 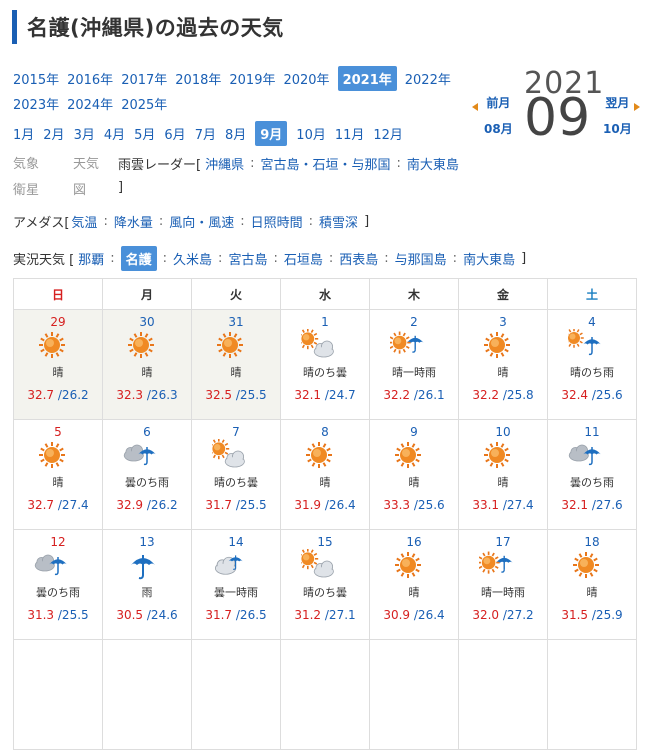 I want to click on current-yonaguni-link: 与那国島, so click(x=421, y=258).